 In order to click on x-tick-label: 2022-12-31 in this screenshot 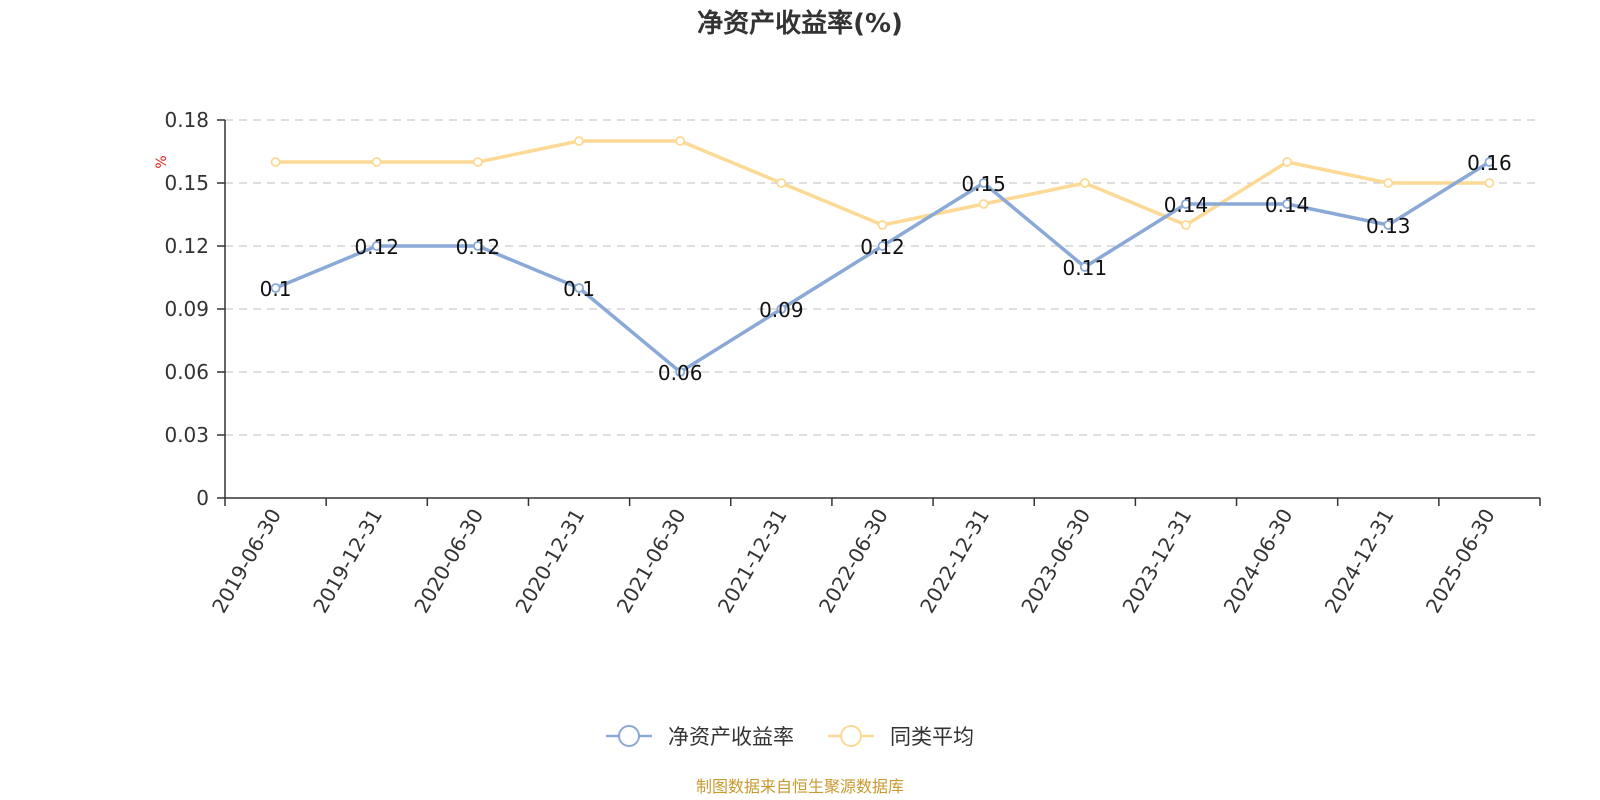, I will do `click(954, 561)`.